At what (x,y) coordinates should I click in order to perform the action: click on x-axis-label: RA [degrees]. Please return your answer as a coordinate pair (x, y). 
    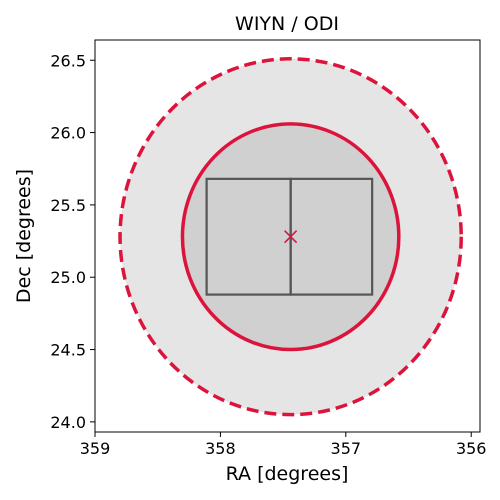
    Looking at the image, I should click on (287, 474).